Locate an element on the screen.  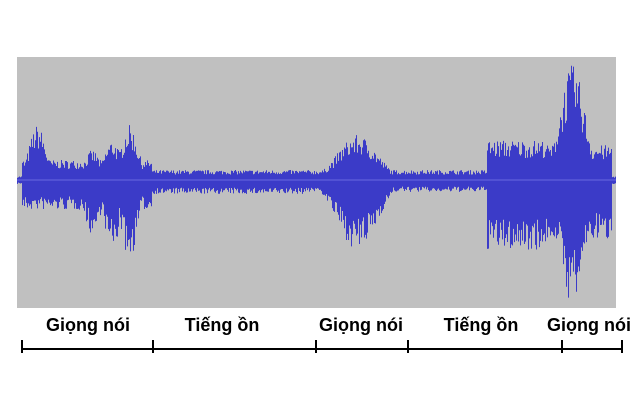
segment-label-speech-1: Giọng nói is located at coordinates (88, 325).